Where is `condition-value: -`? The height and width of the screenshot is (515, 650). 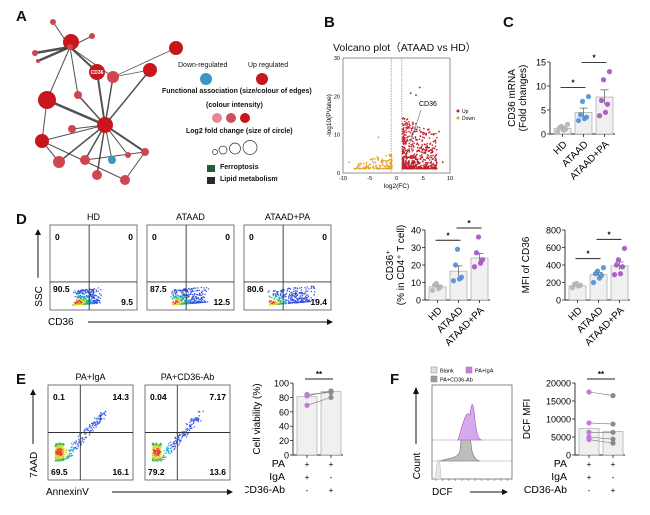 condition-value: - is located at coordinates (331, 477).